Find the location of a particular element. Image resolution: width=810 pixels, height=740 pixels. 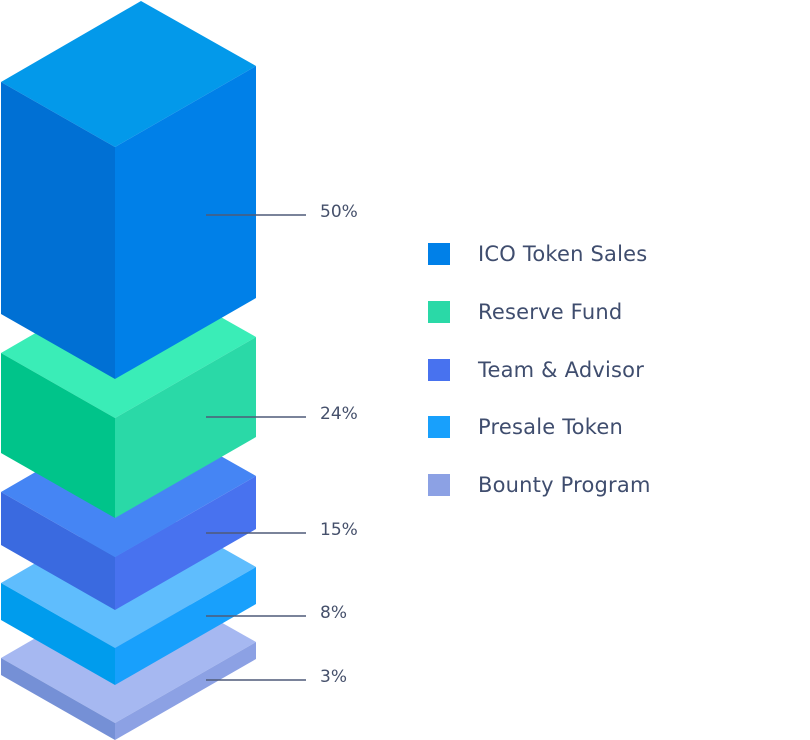

legend-label: Bounty Program is located at coordinates (564, 485).